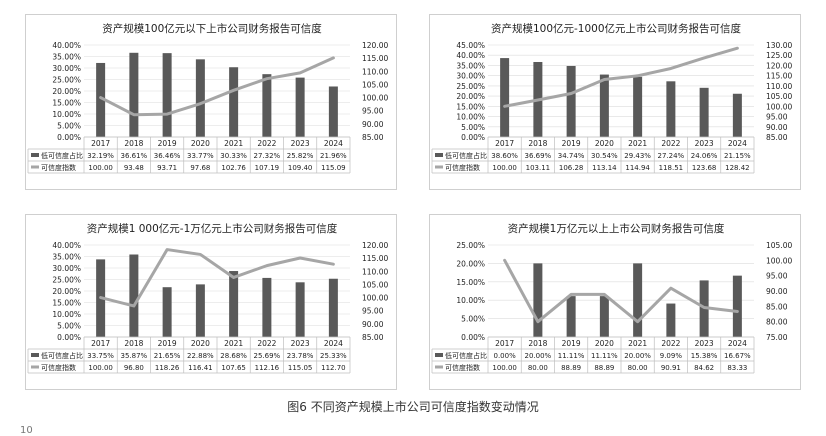 Image resolution: width=826 pixels, height=436 pixels. I want to click on data-label-line: 107.19, so click(267, 168).